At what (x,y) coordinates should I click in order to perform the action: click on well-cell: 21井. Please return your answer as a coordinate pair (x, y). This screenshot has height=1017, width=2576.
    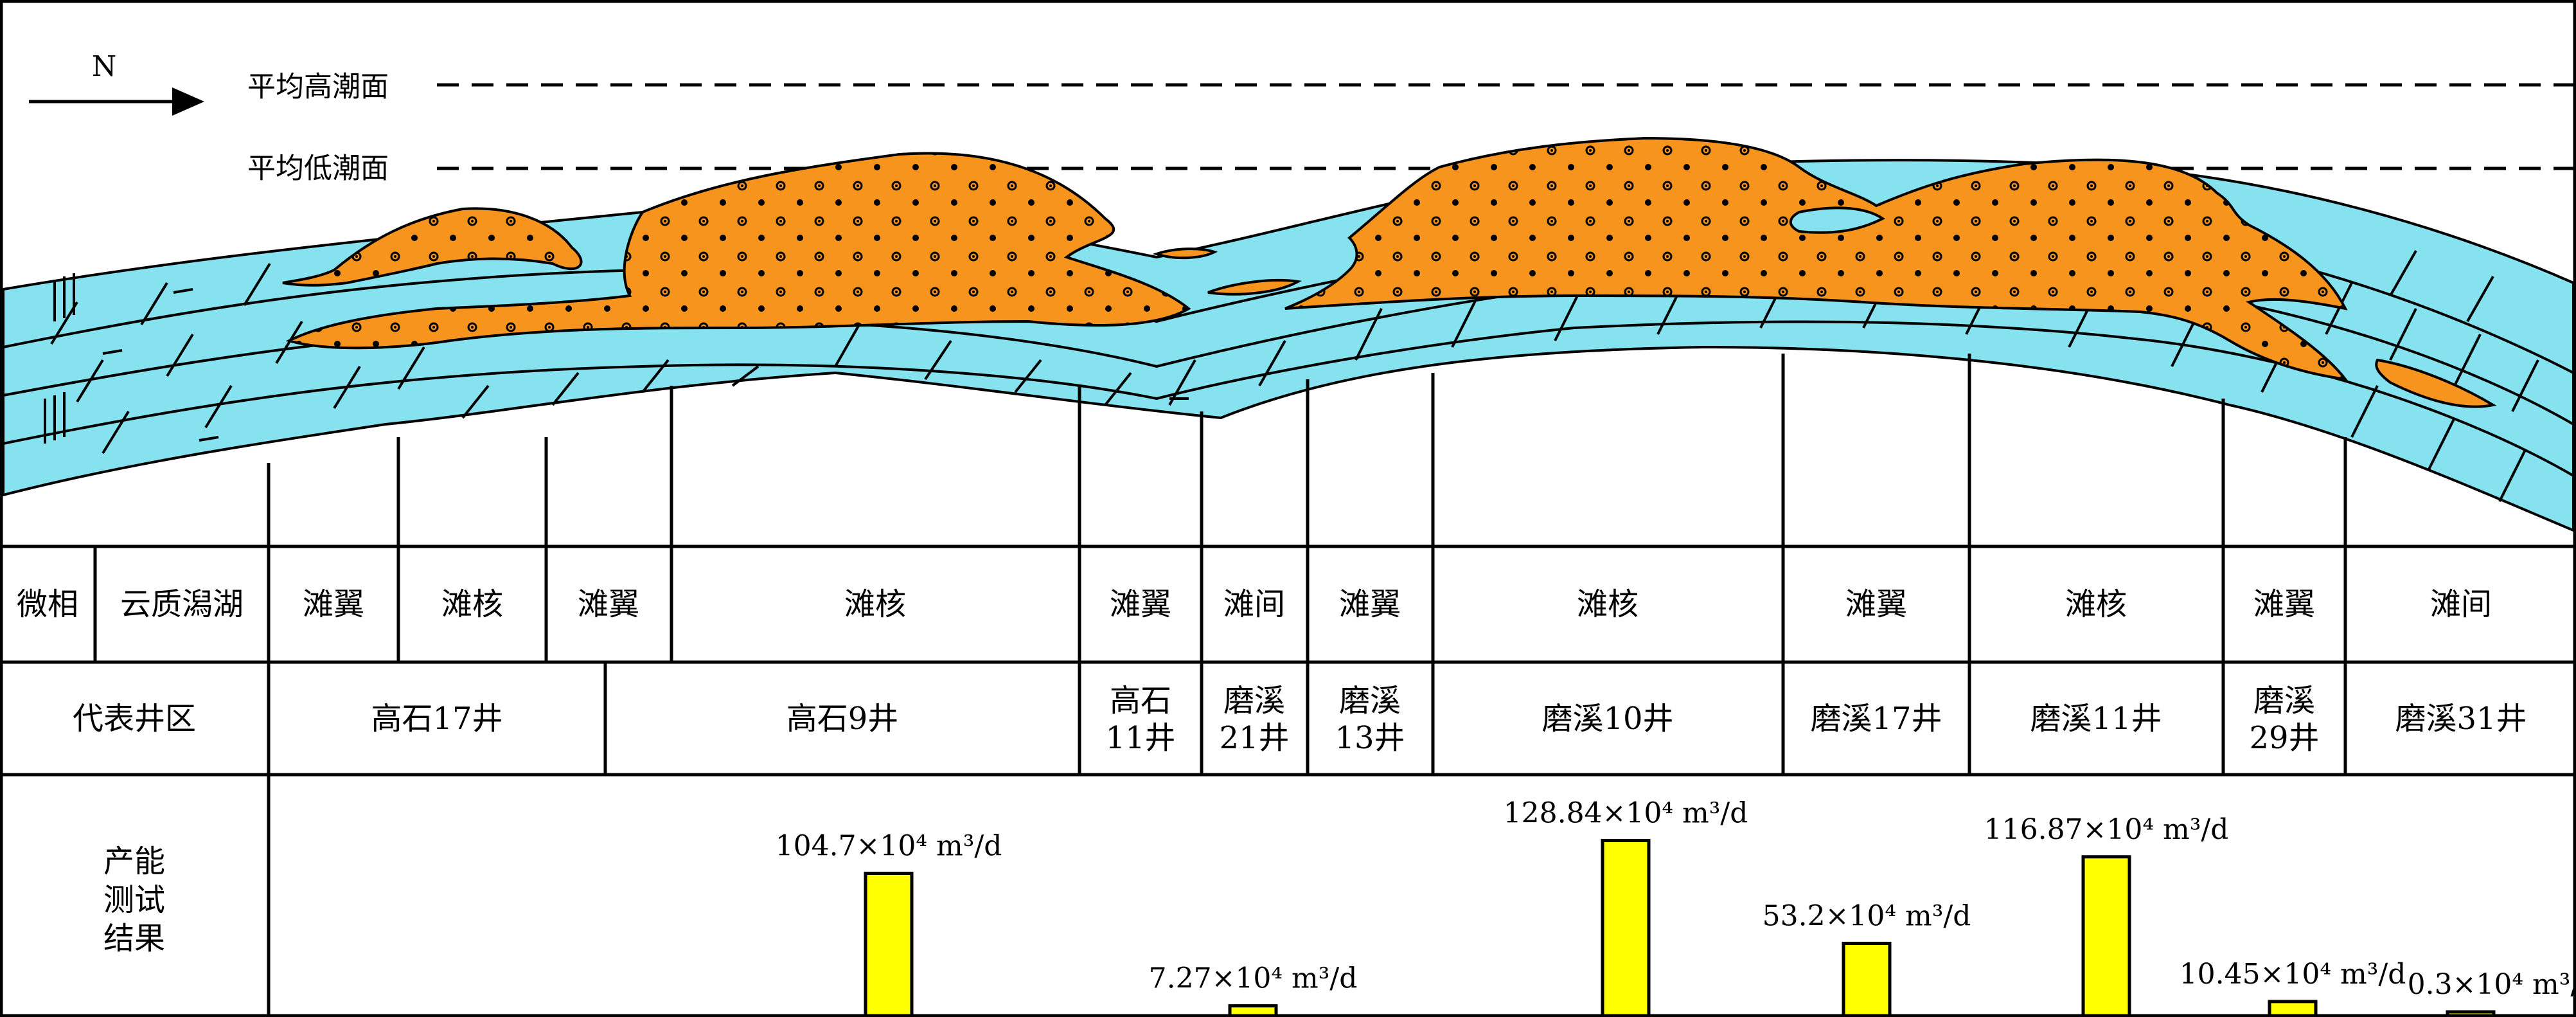
    Looking at the image, I should click on (1254, 738).